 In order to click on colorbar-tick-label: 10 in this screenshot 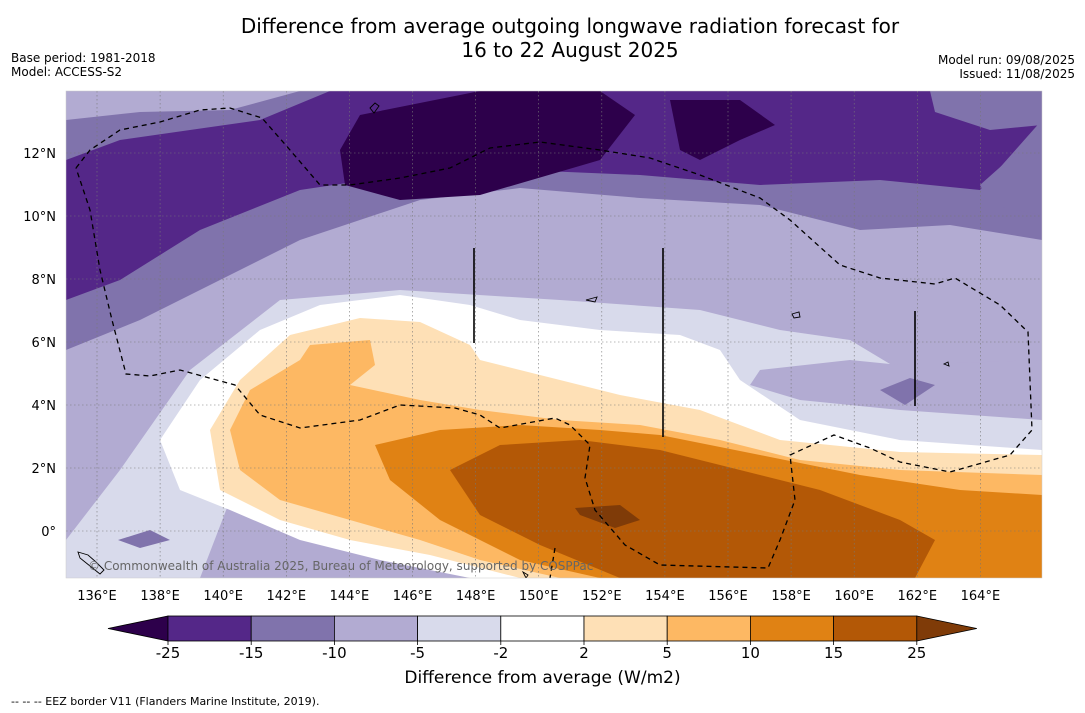, I will do `click(750, 653)`.